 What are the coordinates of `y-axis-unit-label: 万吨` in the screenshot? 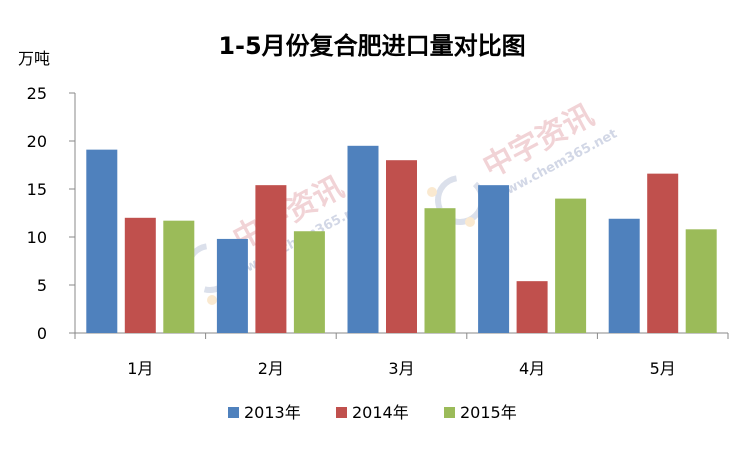 It's located at (34, 58).